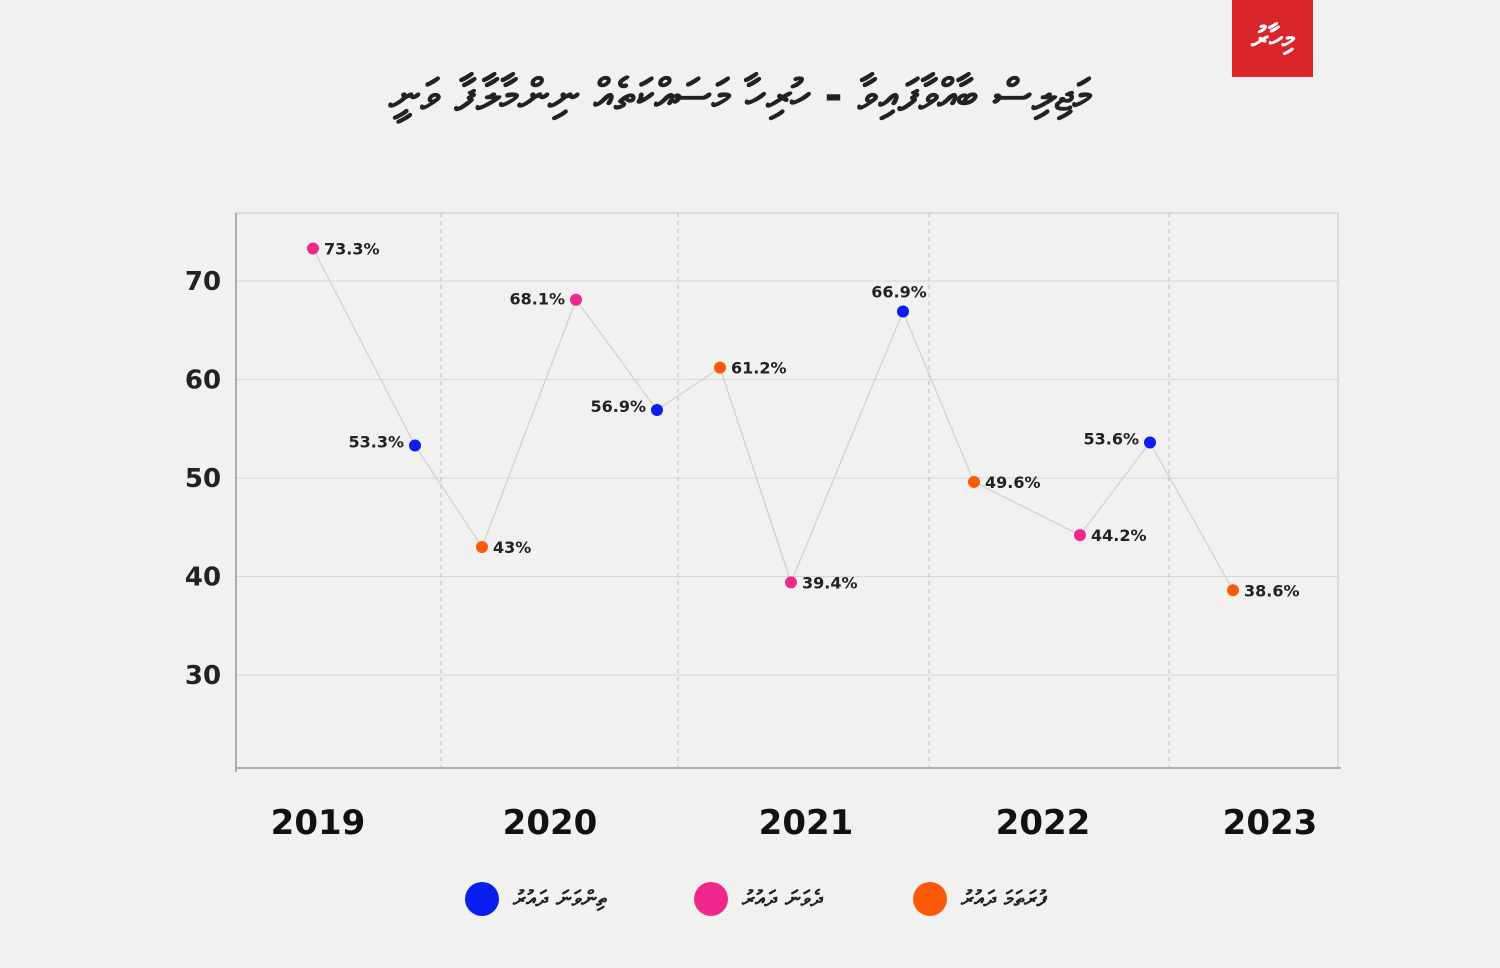 This screenshot has width=1500, height=968. Describe the element at coordinates (1270, 823) in the screenshot. I see `x-tick-label: 2023` at that location.